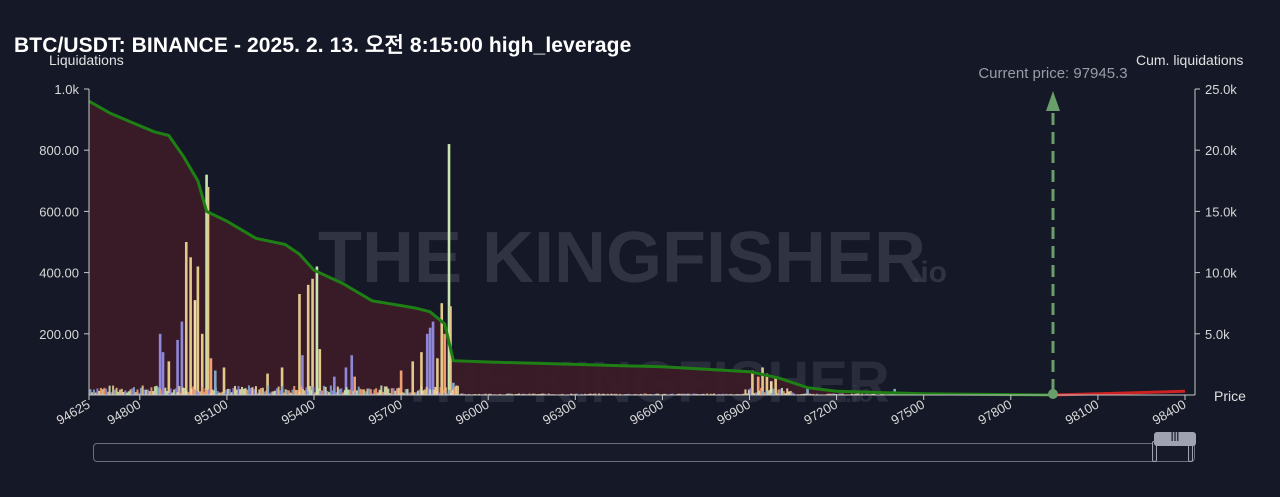  Describe the element at coordinates (211, 412) in the screenshot. I see `x-tick-label: 95100` at that location.